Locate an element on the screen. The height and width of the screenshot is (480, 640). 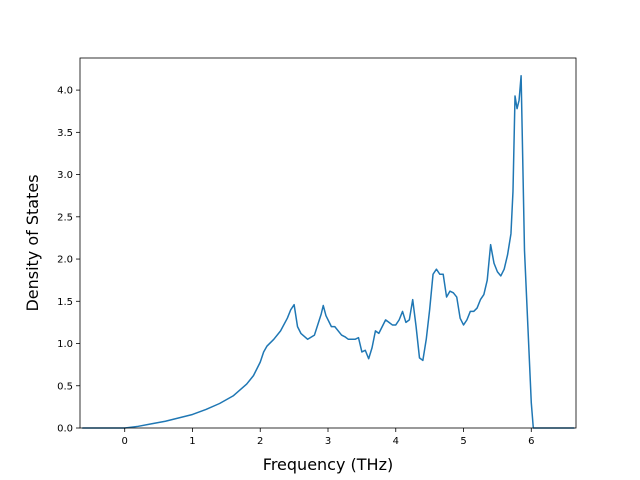
x-axis-label: Frequency (THz) is located at coordinates (328, 464).